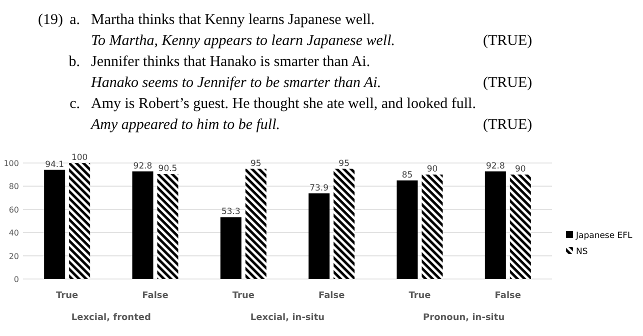 The height and width of the screenshot is (336, 643). I want to click on text: a., so click(75, 20).